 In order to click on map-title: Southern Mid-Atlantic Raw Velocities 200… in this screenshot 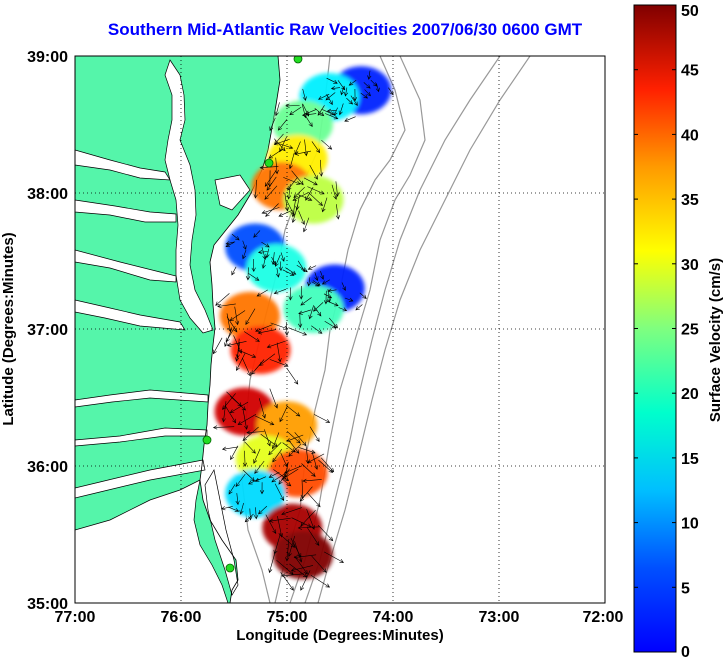, I will do `click(345, 29)`.